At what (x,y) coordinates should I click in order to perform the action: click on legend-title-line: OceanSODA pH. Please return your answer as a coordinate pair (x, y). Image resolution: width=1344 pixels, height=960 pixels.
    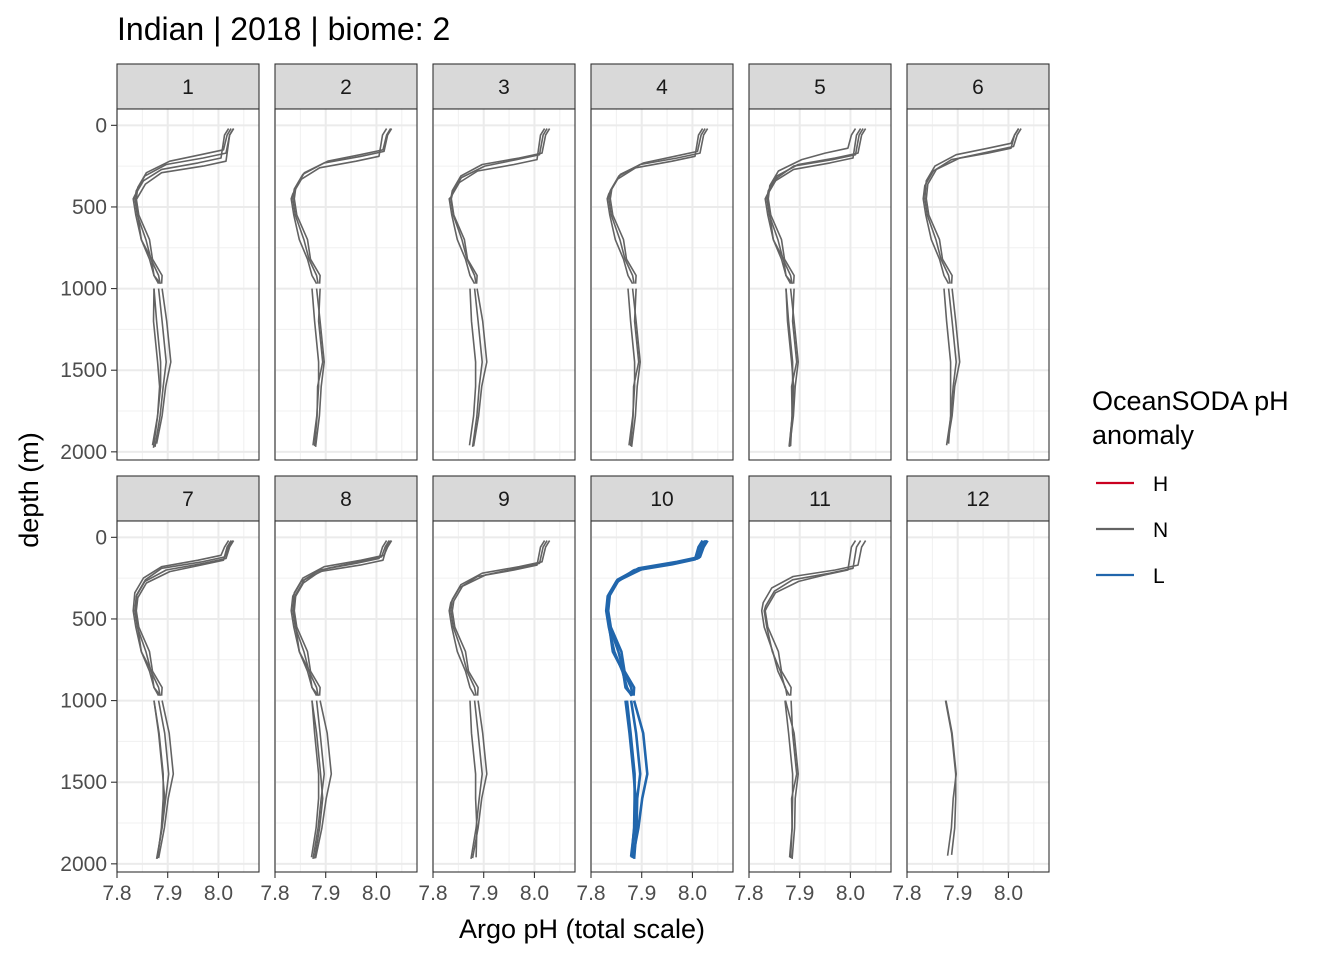
    Looking at the image, I should click on (1190, 401).